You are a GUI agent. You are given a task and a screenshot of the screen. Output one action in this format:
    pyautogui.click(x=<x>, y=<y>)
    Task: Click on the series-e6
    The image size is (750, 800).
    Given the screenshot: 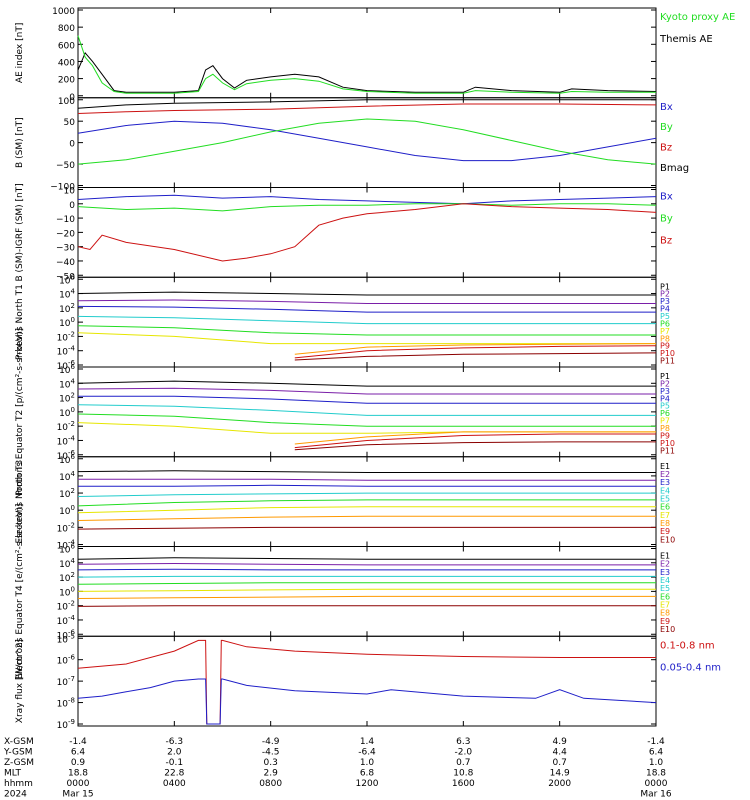 What is the action you would take?
    pyautogui.click(x=366, y=590)
    